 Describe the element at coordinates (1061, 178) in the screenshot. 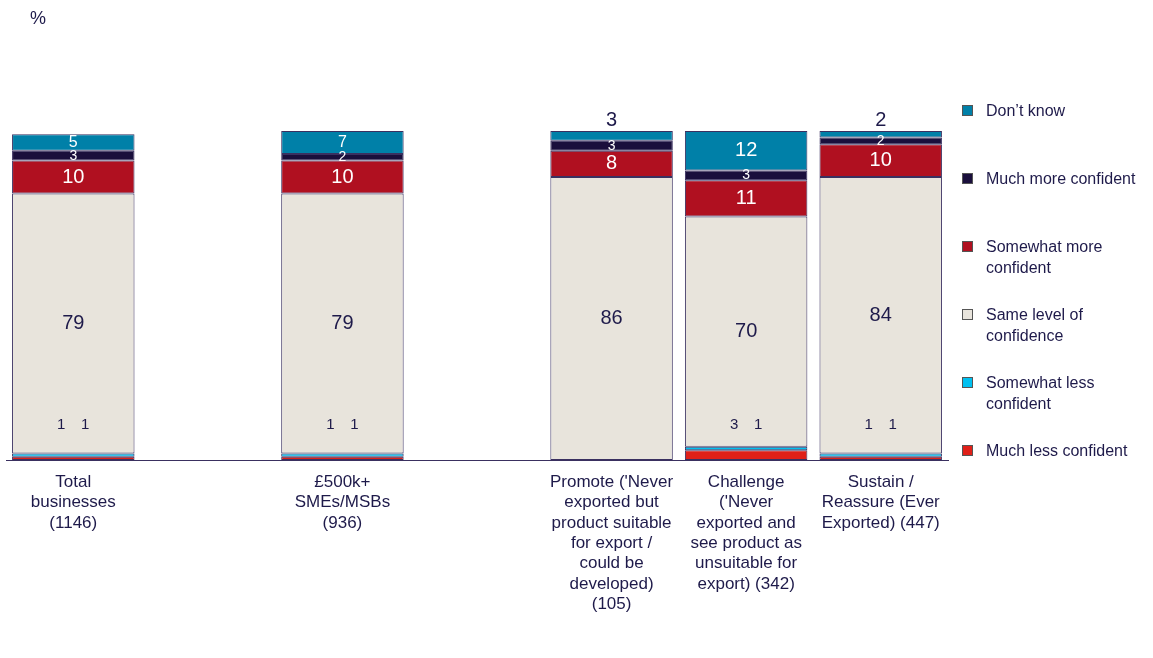

I see `legend-label: Much more confident` at that location.